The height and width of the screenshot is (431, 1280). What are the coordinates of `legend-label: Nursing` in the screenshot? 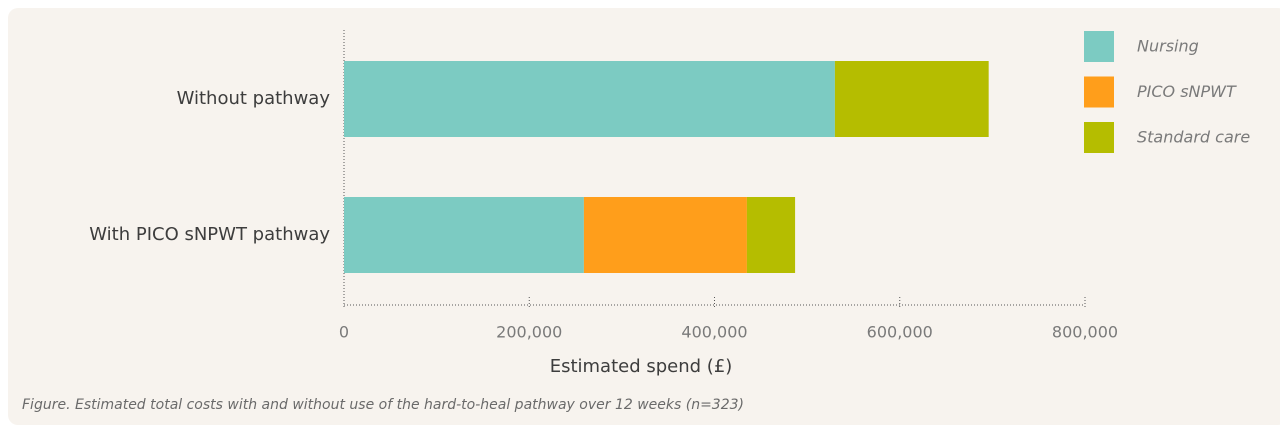 It's located at (1168, 46).